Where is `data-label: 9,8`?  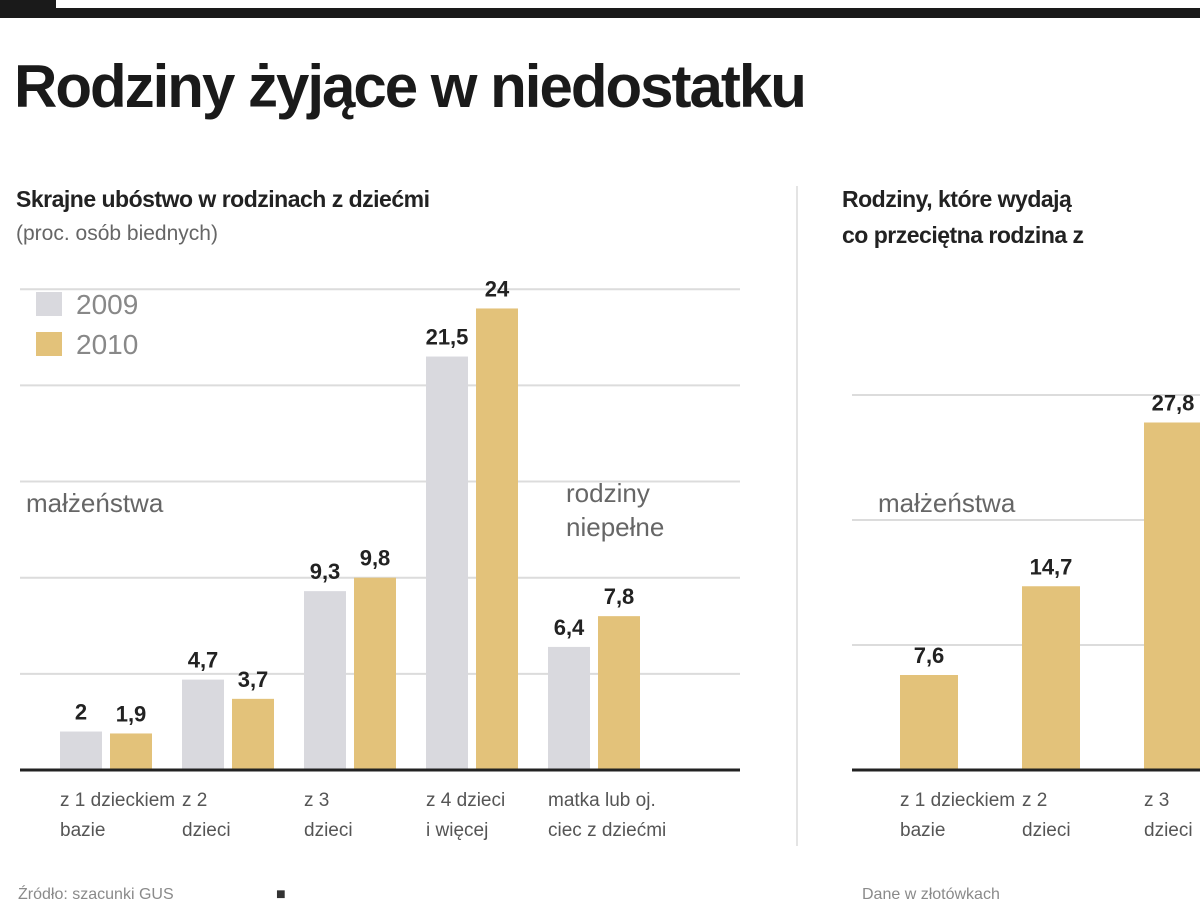 data-label: 9,8 is located at coordinates (375, 558).